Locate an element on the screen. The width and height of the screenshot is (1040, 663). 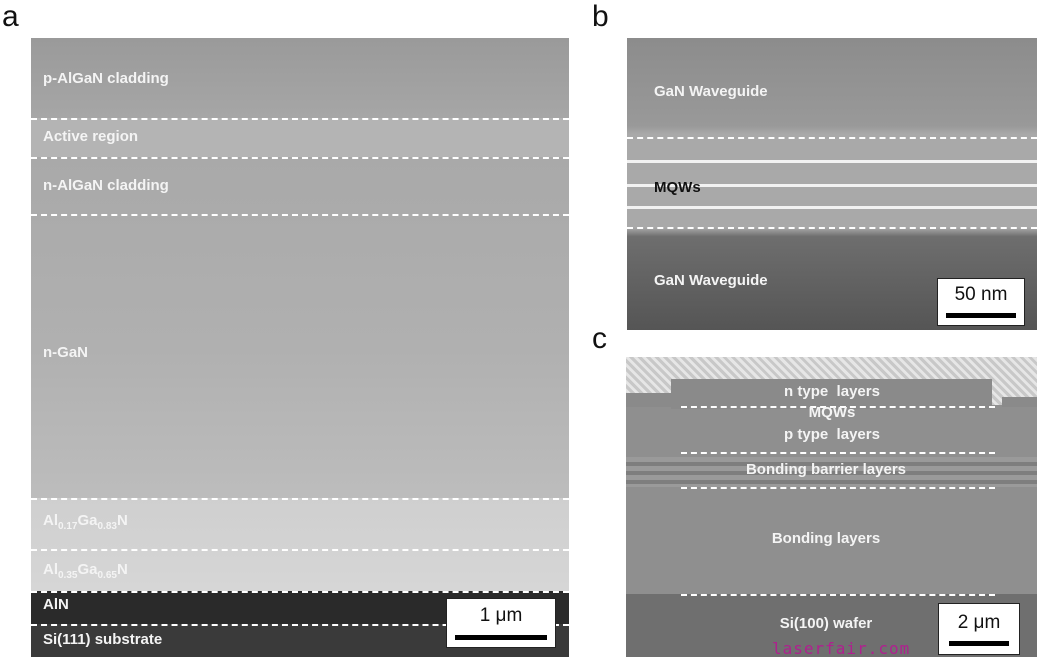
panel-letter-a: a is located at coordinates (10, 16).